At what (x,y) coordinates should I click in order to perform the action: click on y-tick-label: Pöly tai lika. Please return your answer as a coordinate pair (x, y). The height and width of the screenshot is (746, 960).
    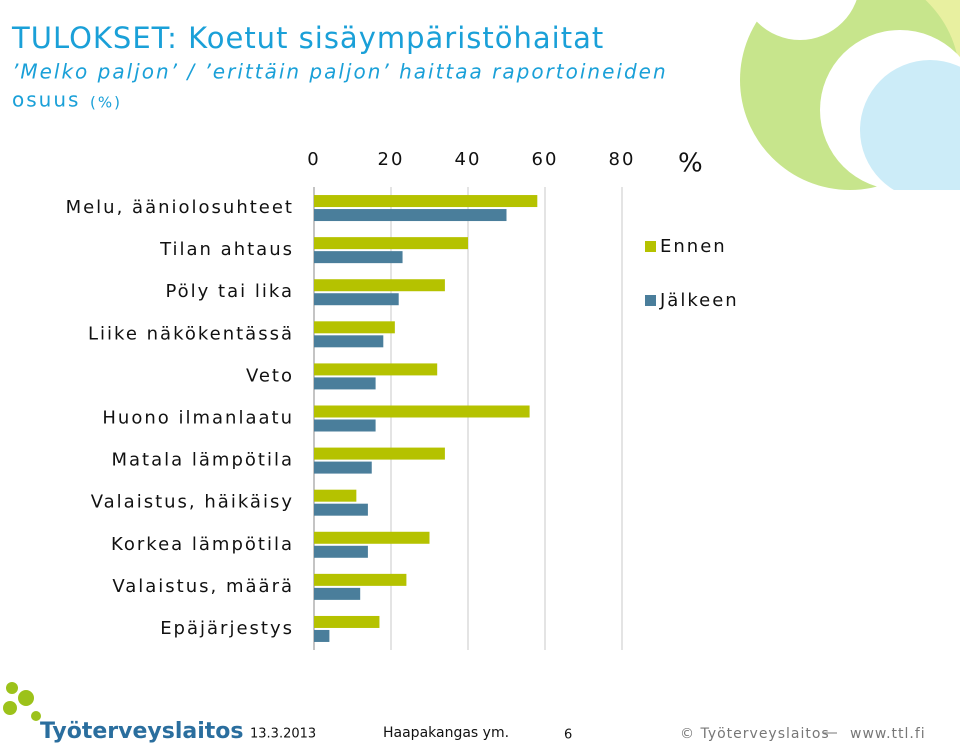
    Looking at the image, I should click on (229, 291).